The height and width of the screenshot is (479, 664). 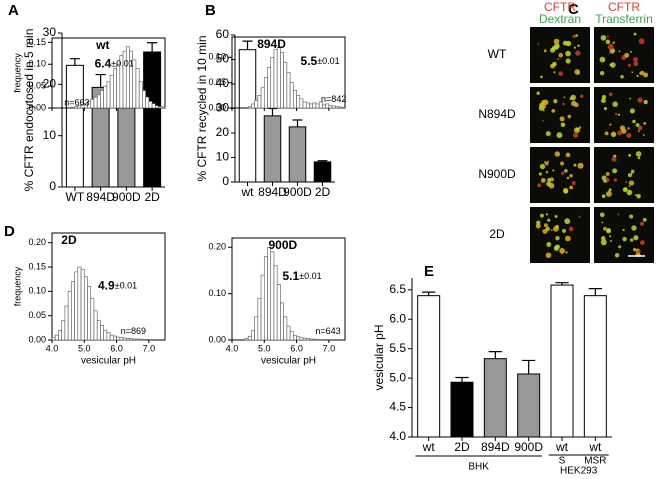 What do you see at coordinates (17, 73) in the screenshot?
I see `y-axis-label: frequency` at bounding box center [17, 73].